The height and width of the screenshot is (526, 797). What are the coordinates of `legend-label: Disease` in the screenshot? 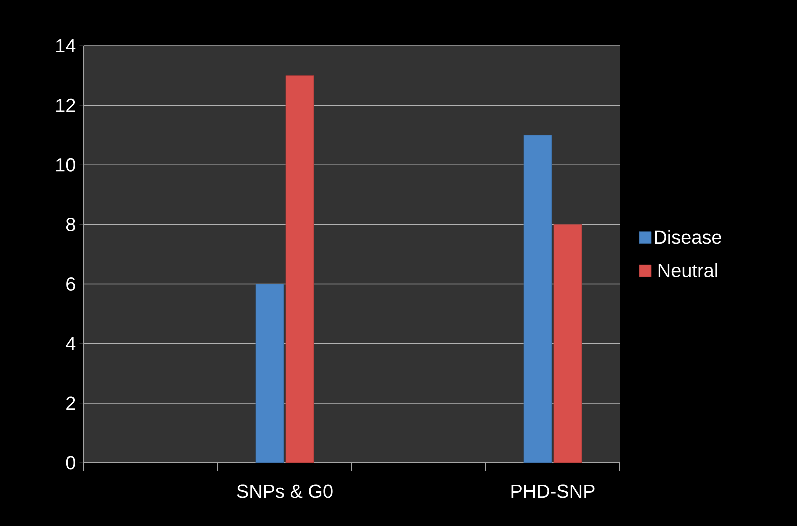 It's located at (688, 237).